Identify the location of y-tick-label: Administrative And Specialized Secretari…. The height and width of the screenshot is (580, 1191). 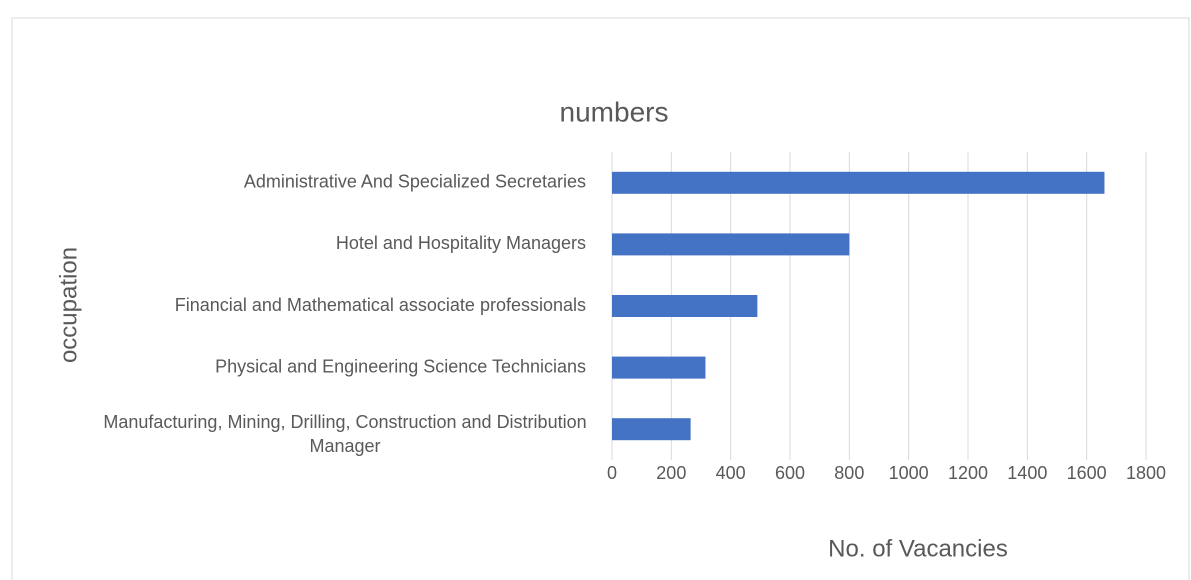
(415, 182).